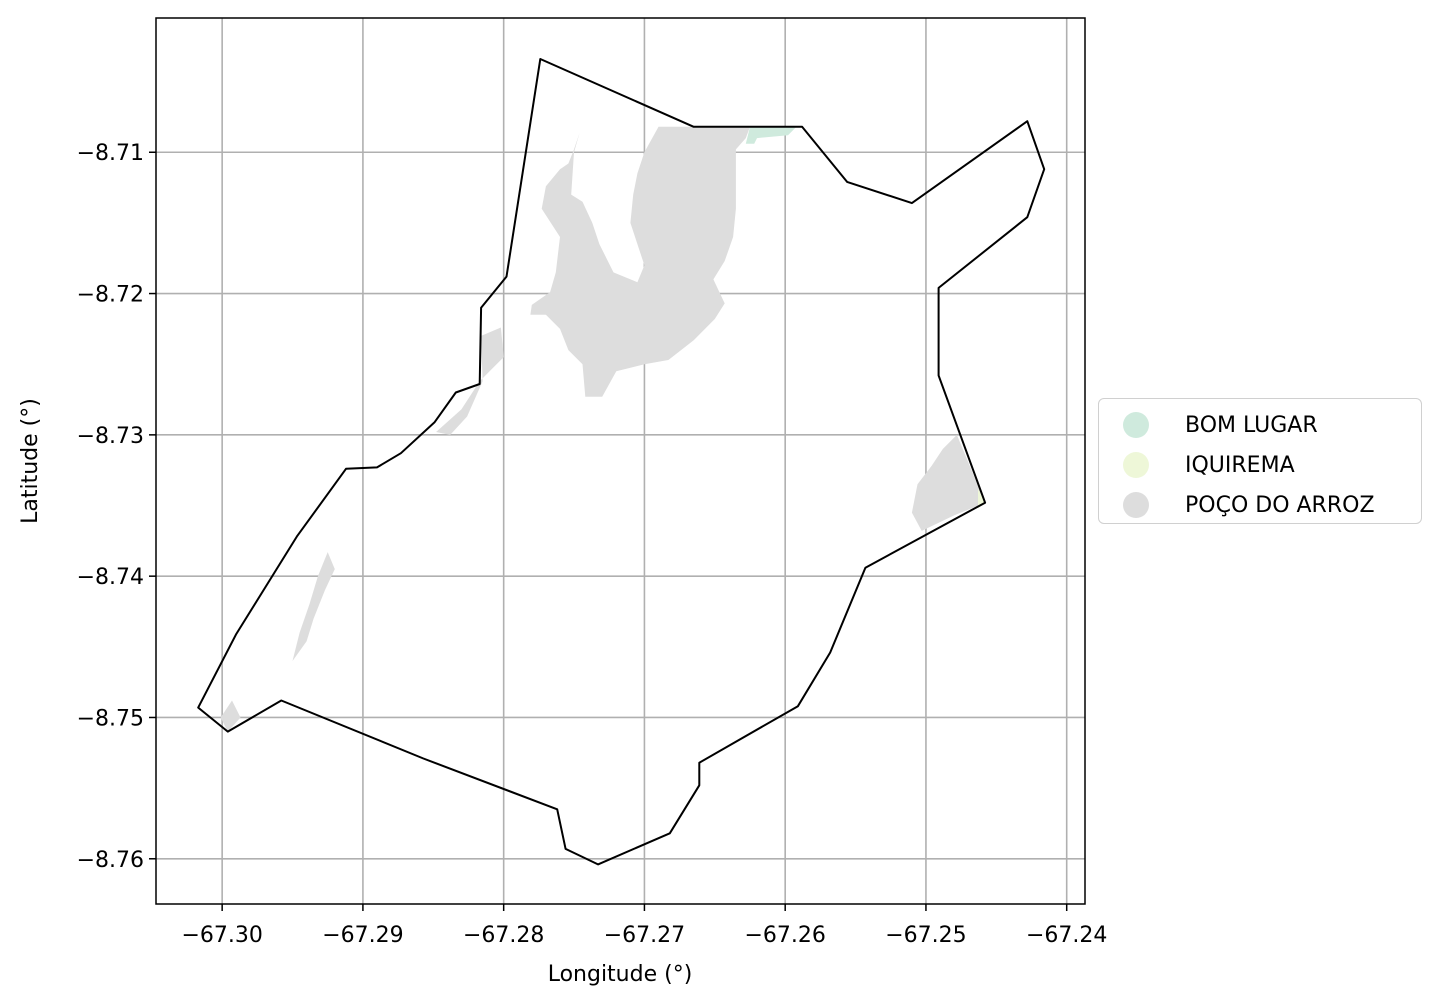  What do you see at coordinates (110, 718) in the screenshot?
I see `y-tick-label: −8.75` at bounding box center [110, 718].